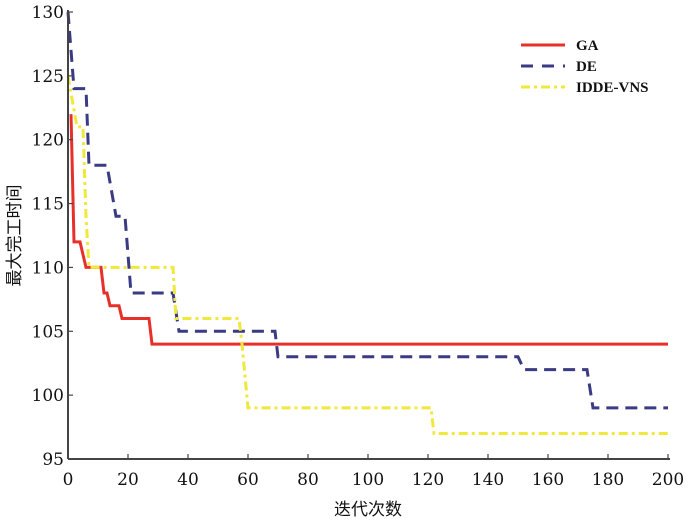 The height and width of the screenshot is (523, 700). I want to click on x-tick-label: 160, so click(548, 480).